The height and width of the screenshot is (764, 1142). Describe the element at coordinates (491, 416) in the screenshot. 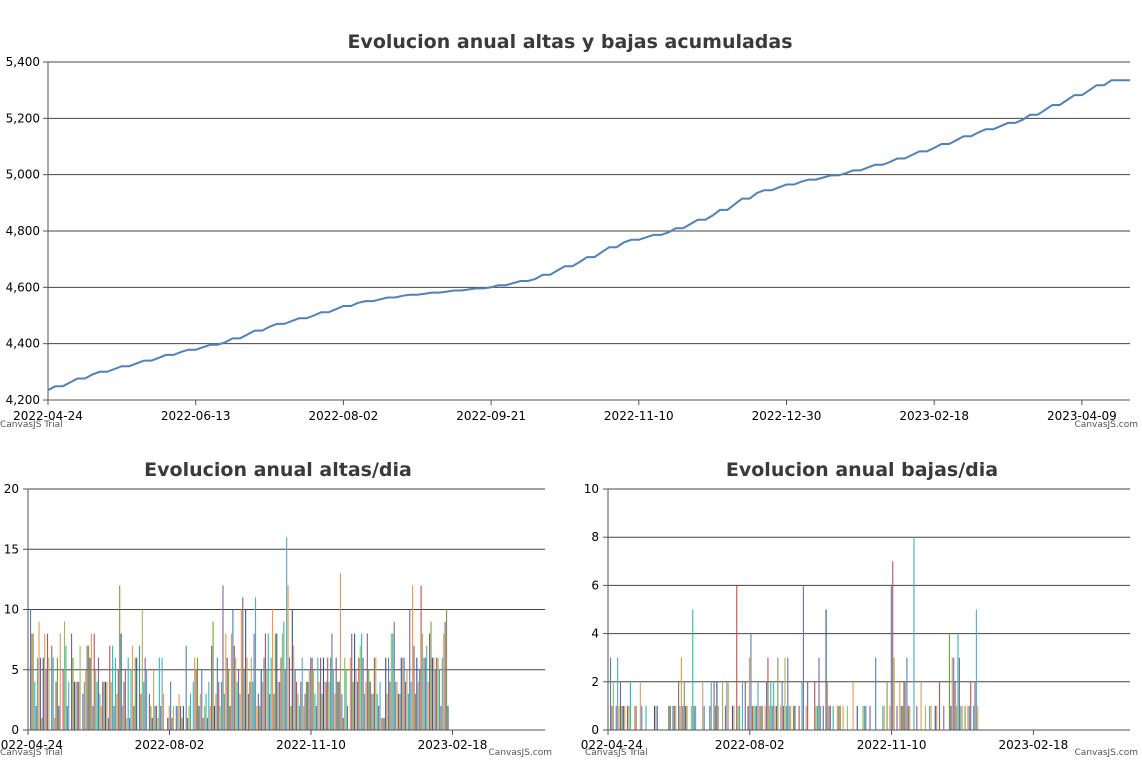

I see `x-tick-label: 2022-09-21` at that location.